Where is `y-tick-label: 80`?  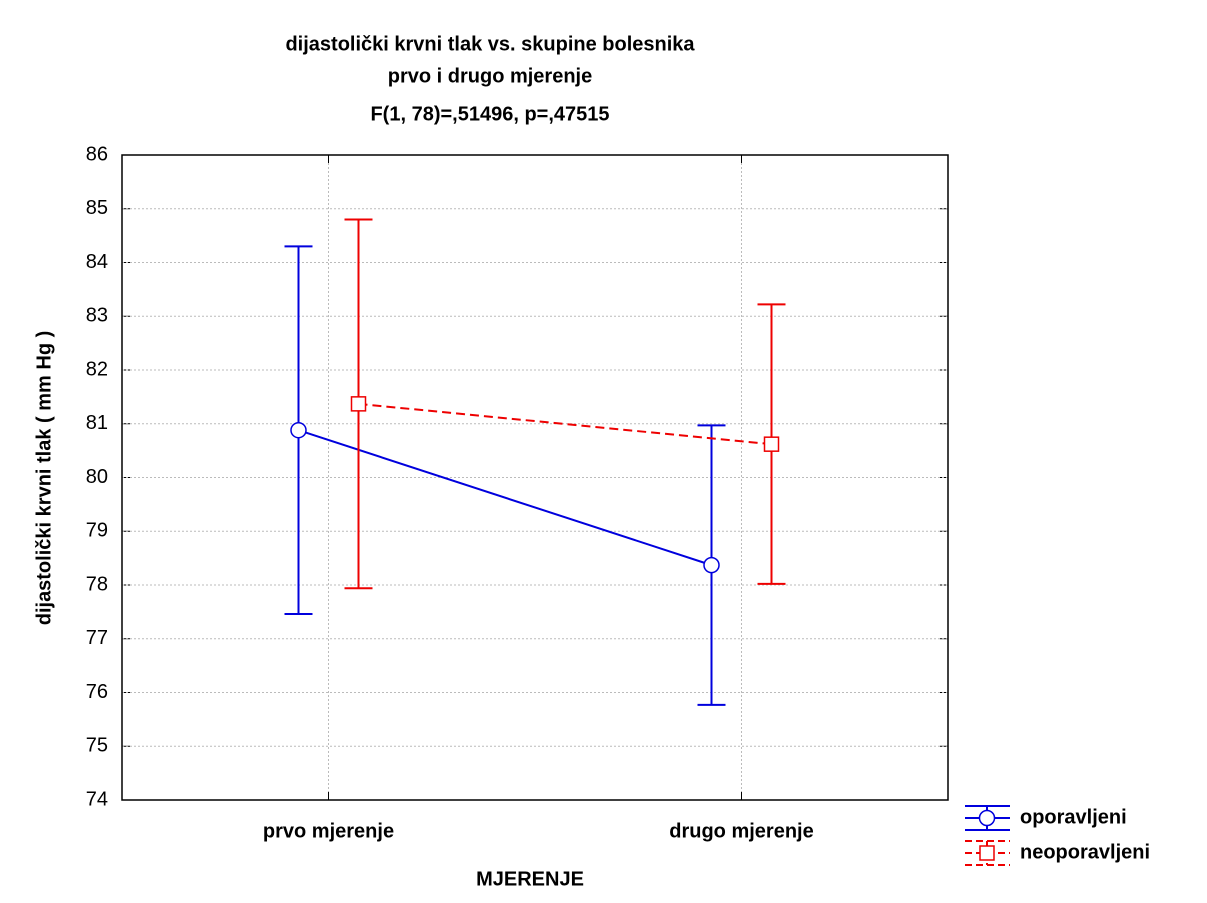 y-tick-label: 80 is located at coordinates (97, 477).